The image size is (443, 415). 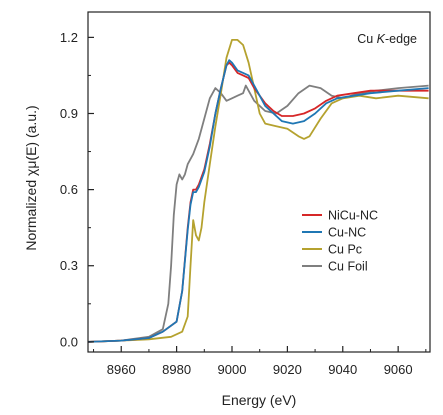 What do you see at coordinates (259, 400) in the screenshot?
I see `x-axis-label: Energy (eV)` at bounding box center [259, 400].